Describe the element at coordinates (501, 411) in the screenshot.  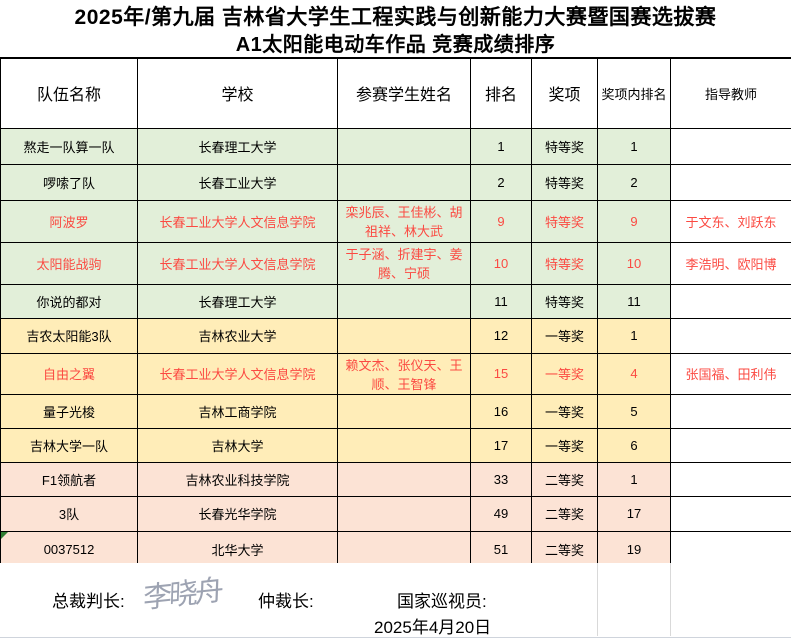
I see `cell-rank: 16` at that location.